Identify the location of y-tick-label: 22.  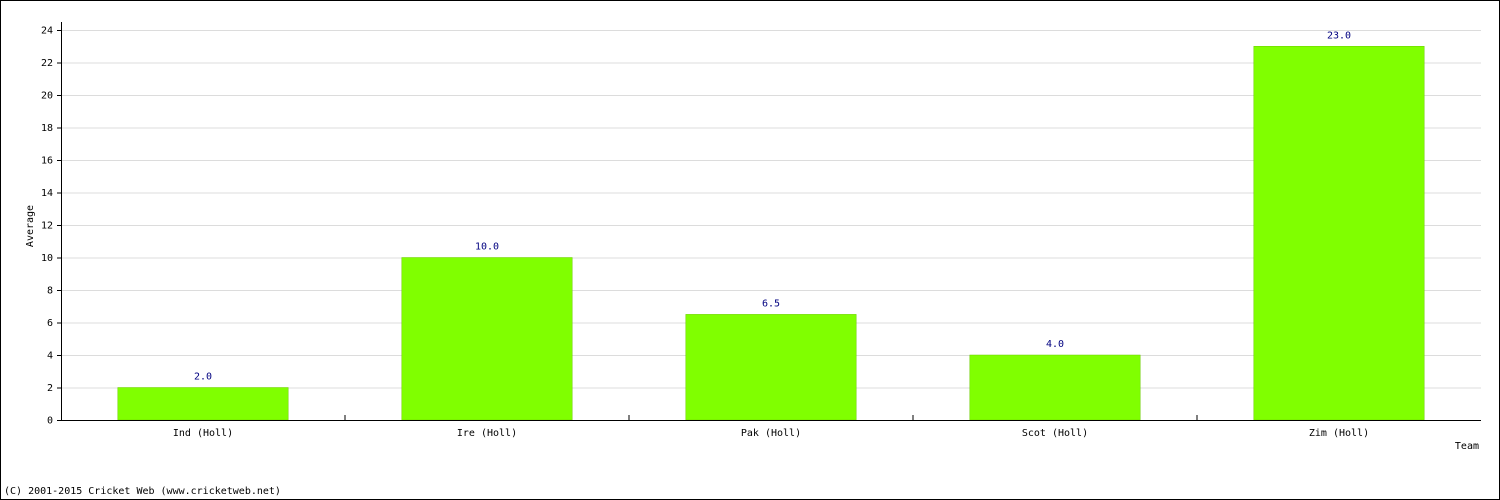
(47, 63).